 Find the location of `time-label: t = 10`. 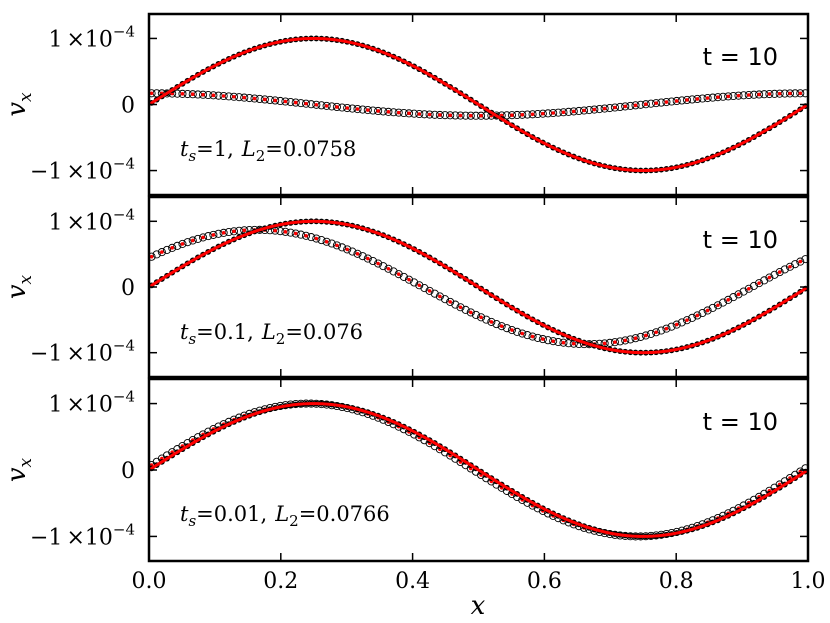

time-label: t = 10 is located at coordinates (740, 422).